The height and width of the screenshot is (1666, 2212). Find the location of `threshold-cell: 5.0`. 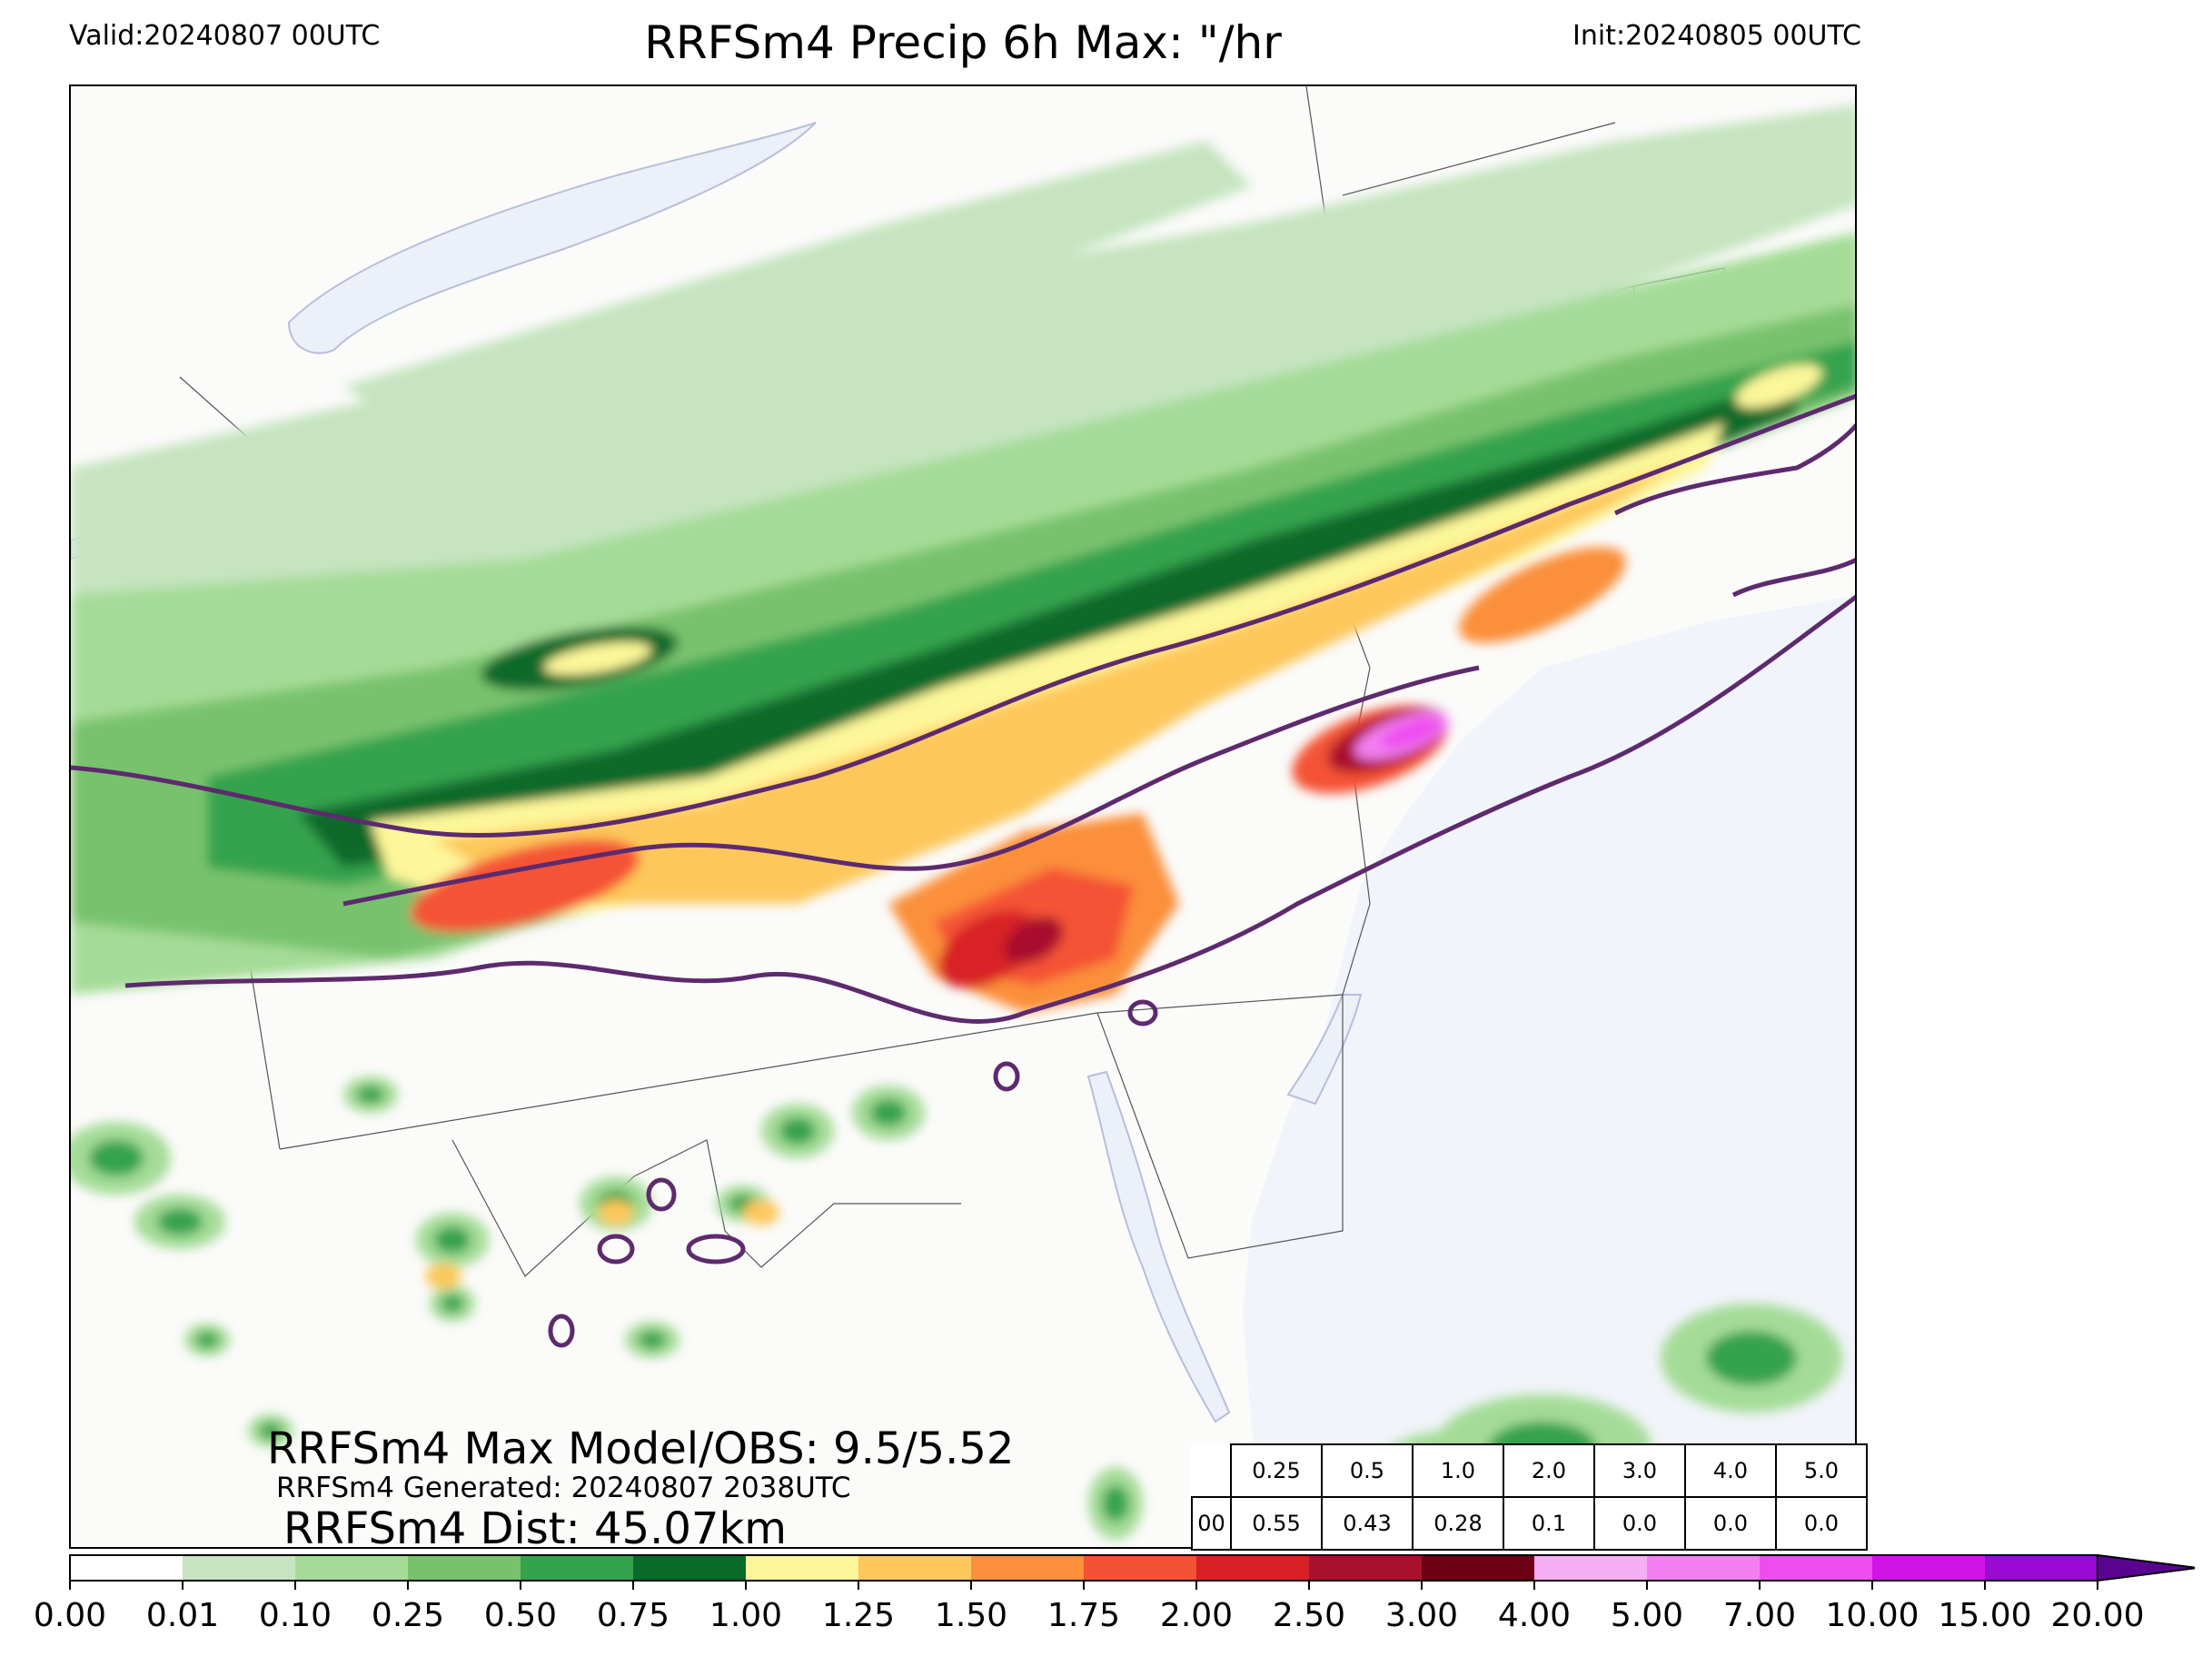

threshold-cell: 5.0 is located at coordinates (1821, 1470).